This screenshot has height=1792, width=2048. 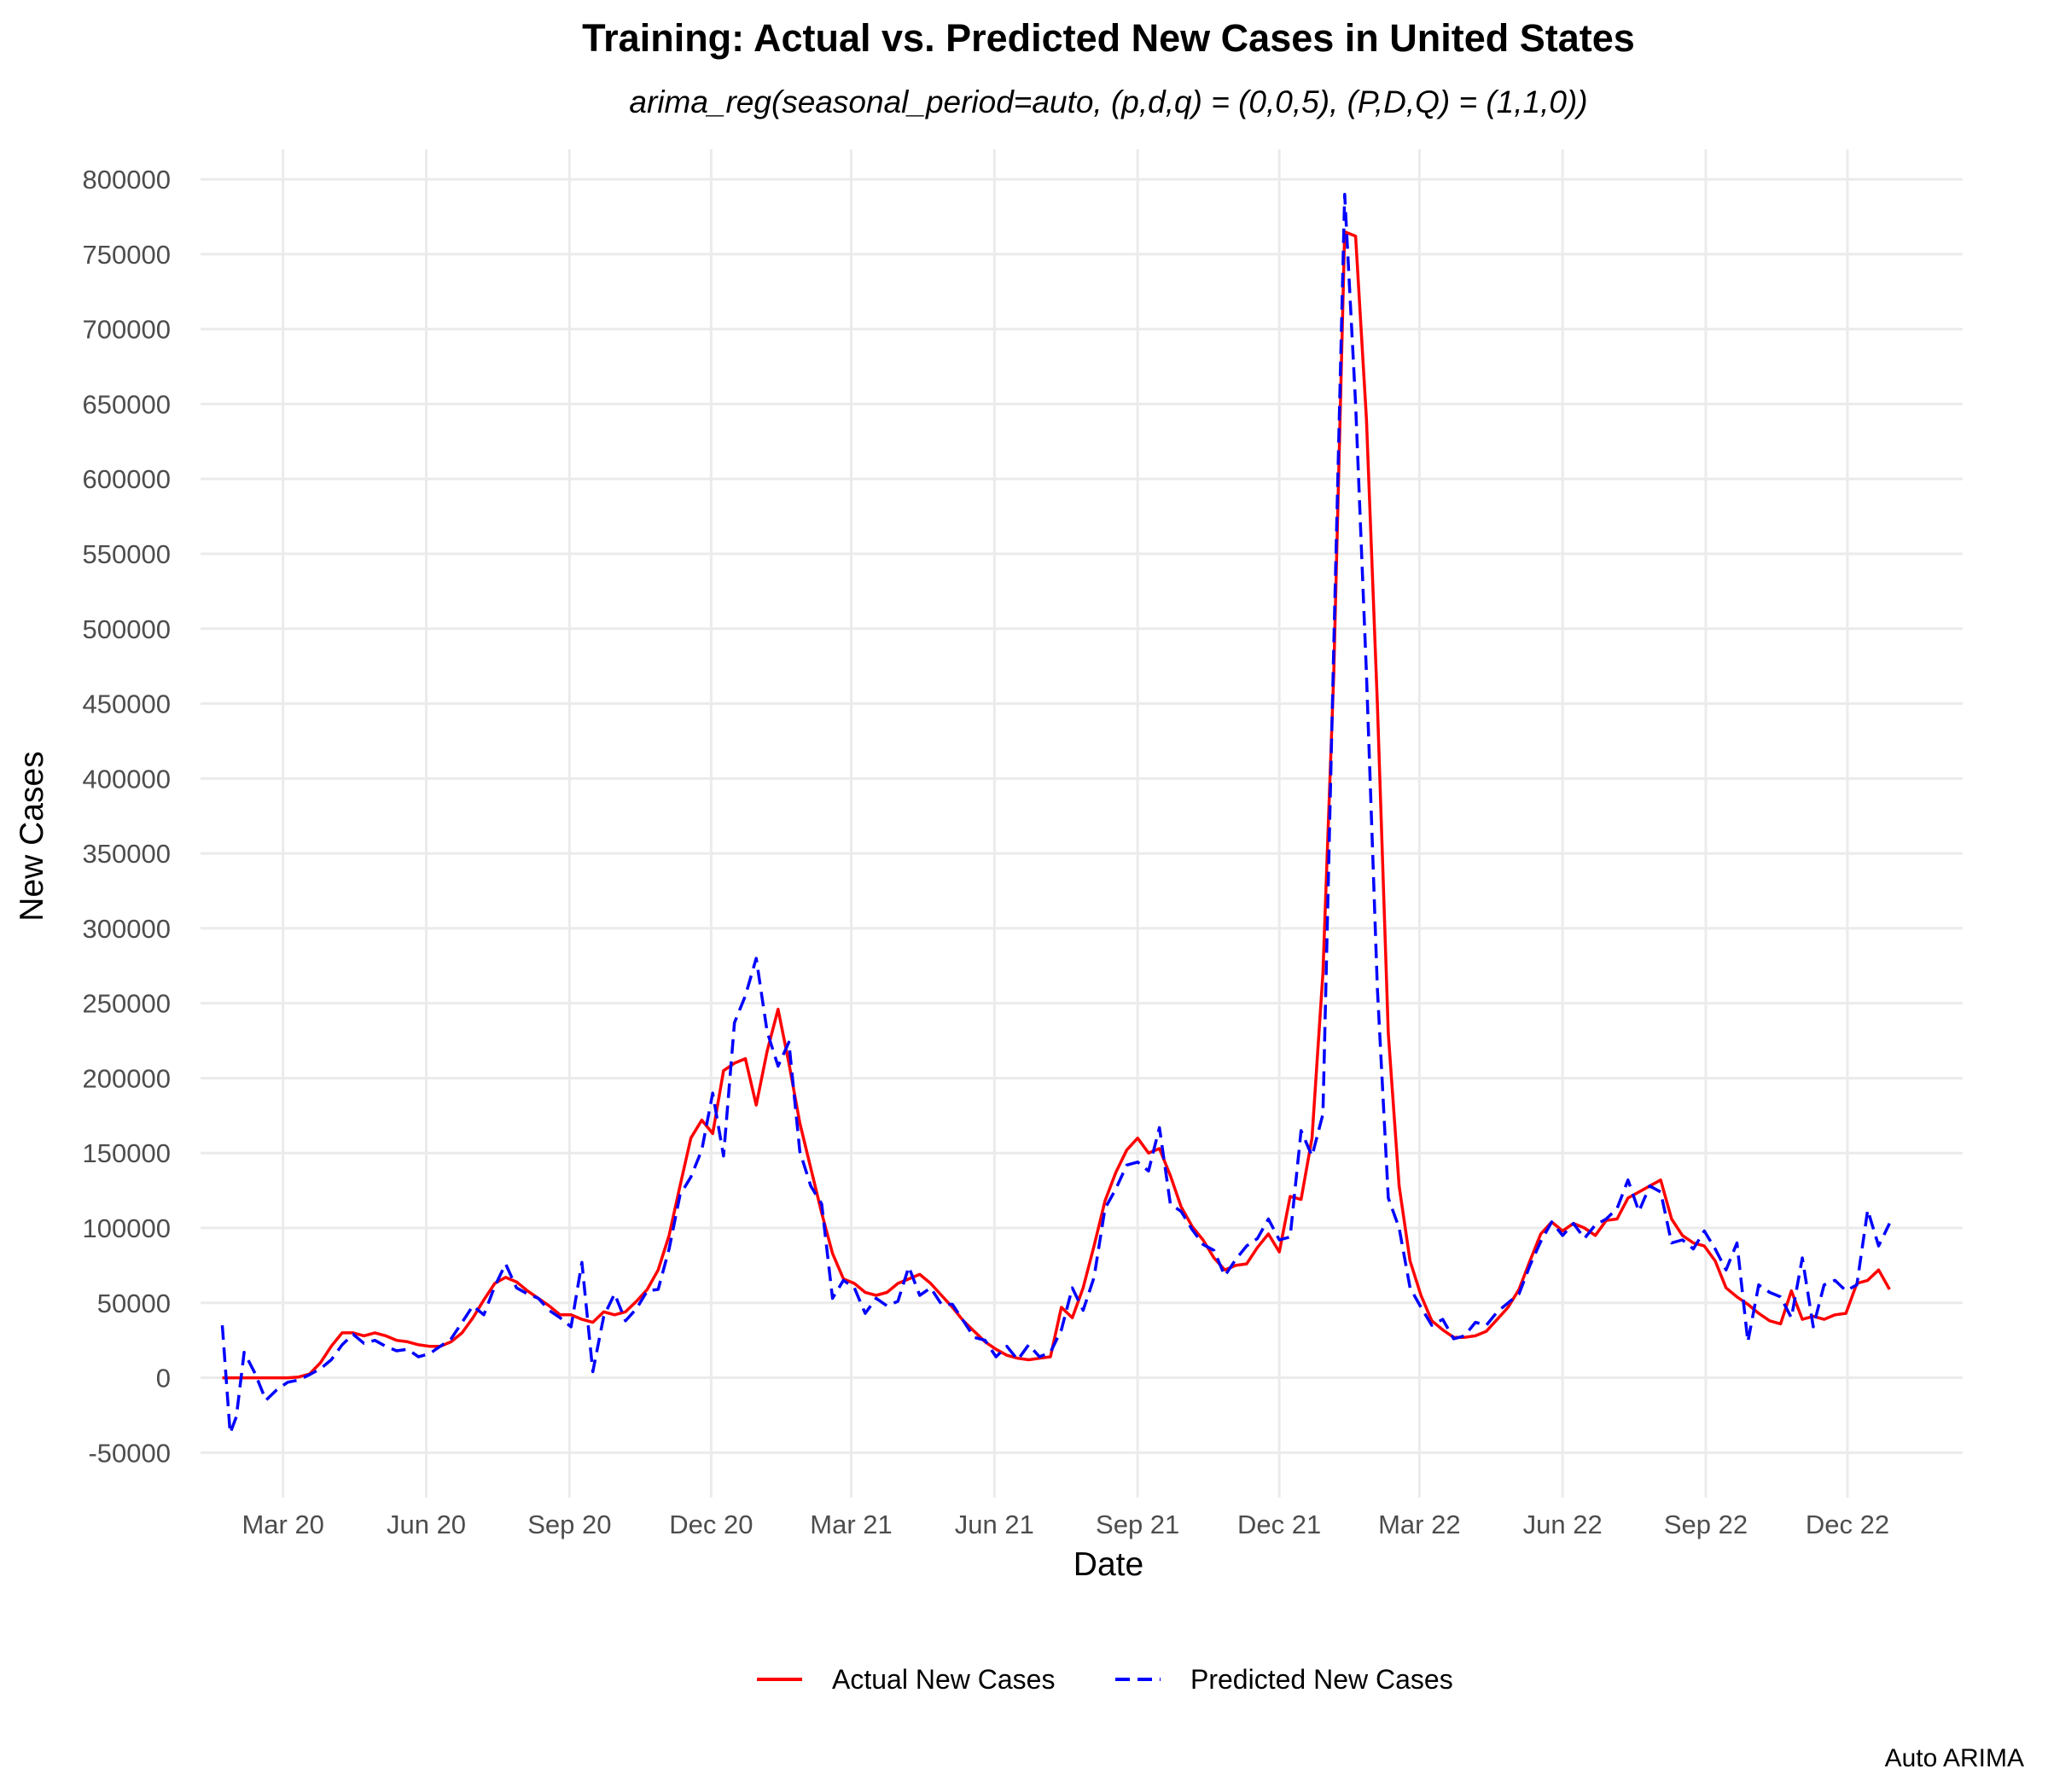 I want to click on x-tick-label: Mar 21, so click(x=851, y=1524).